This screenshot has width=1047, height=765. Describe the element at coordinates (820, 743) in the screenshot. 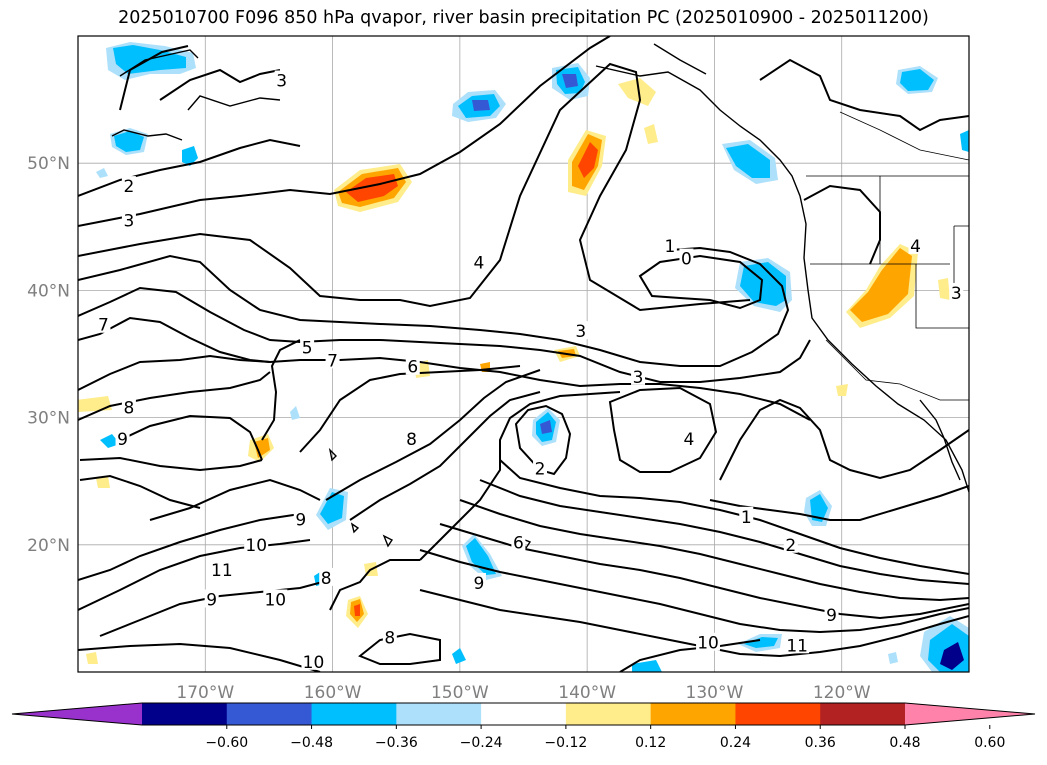

I see `colorbar-tick-label: 0.36` at that location.